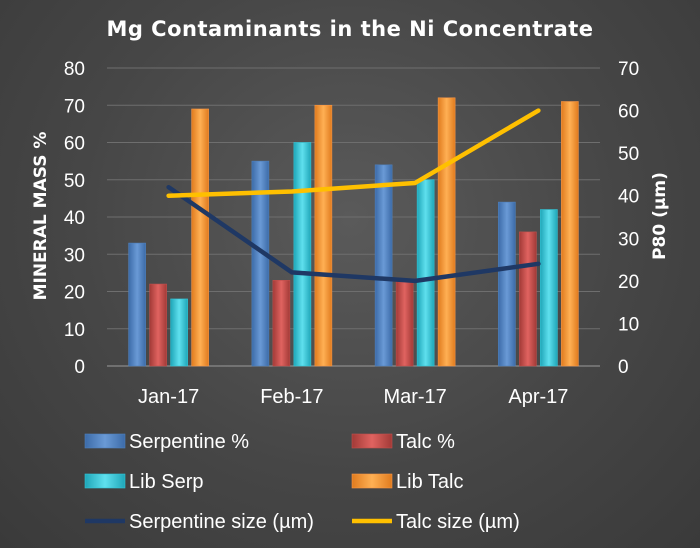  What do you see at coordinates (458, 522) in the screenshot?
I see `legend-label: Talc size (µm)` at bounding box center [458, 522].